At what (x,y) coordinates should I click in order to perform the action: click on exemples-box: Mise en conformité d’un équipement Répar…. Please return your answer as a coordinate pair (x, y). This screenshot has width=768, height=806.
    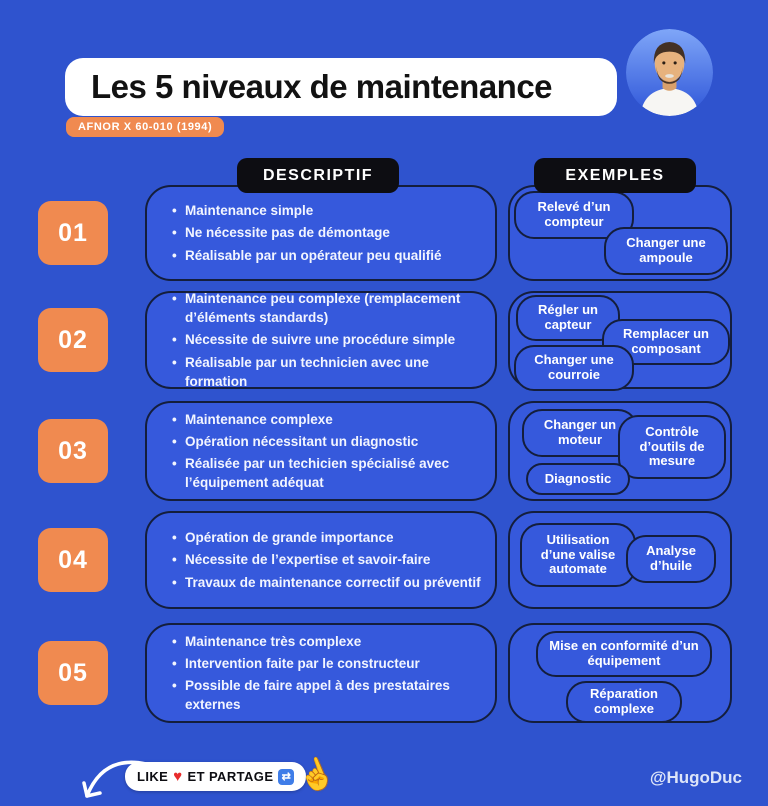
    Looking at the image, I should click on (620, 673).